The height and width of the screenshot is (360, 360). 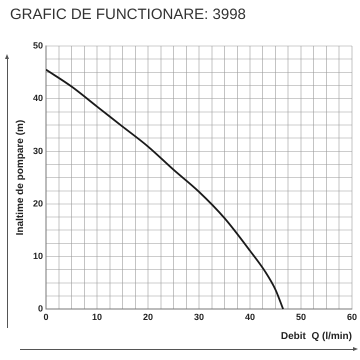 I want to click on y-tick-label: 30, so click(x=38, y=151).